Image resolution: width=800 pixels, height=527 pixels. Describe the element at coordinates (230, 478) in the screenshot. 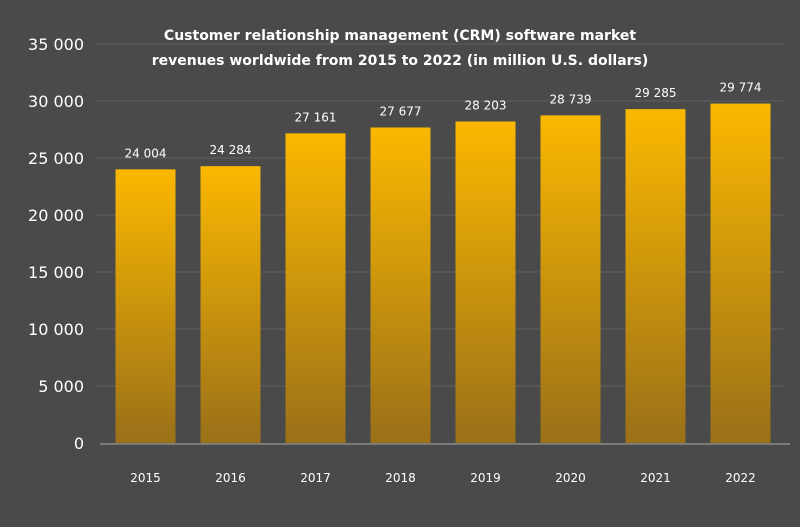

I see `x-tick-label: 2016` at that location.